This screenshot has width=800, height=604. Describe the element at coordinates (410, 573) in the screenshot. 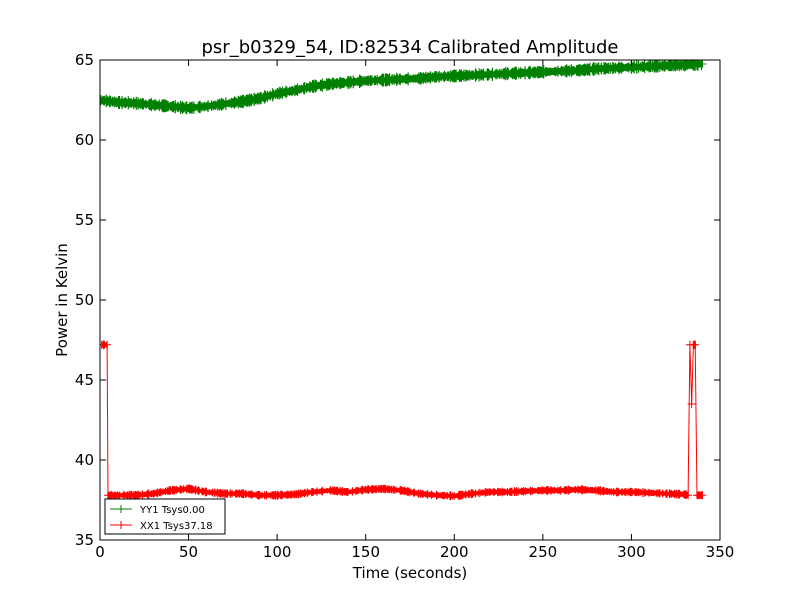

I see `x-axis-label: Time (seconds)` at that location.